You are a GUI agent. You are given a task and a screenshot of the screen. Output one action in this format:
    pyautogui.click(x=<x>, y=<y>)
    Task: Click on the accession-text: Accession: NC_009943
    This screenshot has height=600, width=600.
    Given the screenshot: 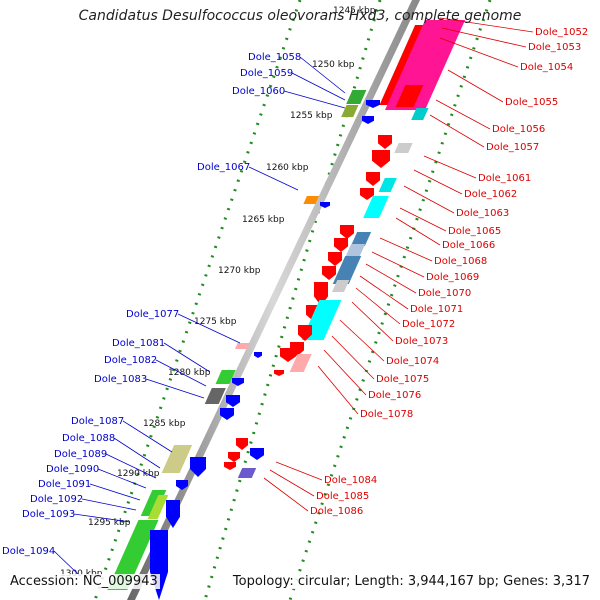 What is the action you would take?
    pyautogui.click(x=84, y=581)
    